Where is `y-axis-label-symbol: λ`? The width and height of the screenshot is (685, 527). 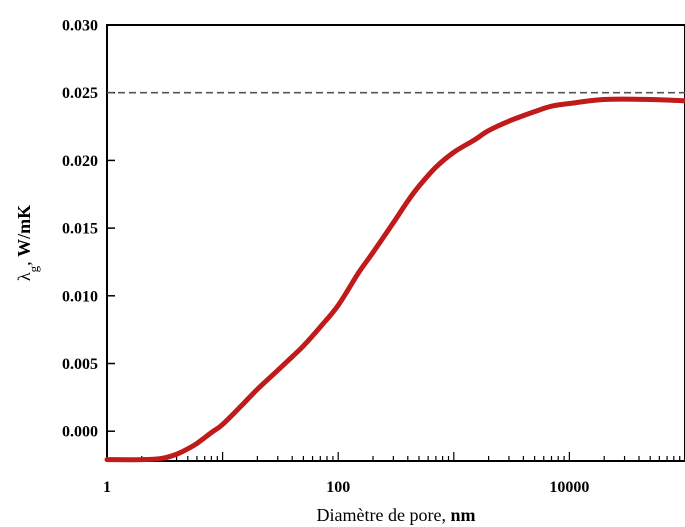
y-axis-label-symbol: λ is located at coordinates (24, 276).